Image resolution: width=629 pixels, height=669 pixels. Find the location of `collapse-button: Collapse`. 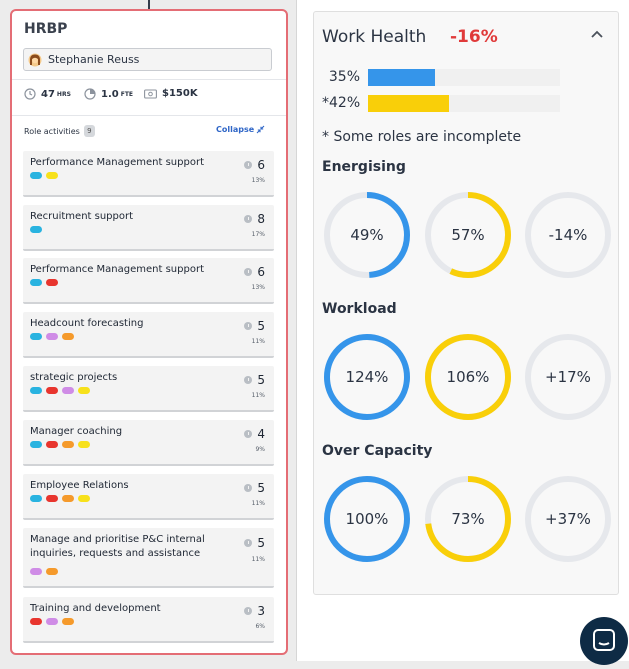

collapse-button: Collapse is located at coordinates (240, 129).